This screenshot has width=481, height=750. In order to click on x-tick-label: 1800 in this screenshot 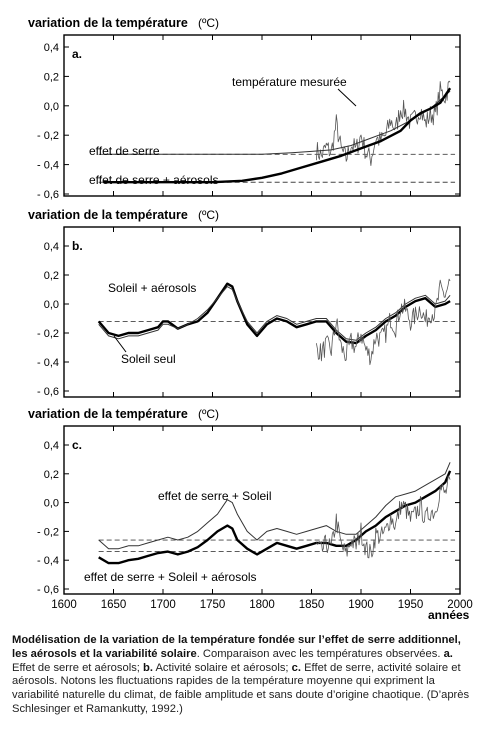, I will do `click(262, 605)`.